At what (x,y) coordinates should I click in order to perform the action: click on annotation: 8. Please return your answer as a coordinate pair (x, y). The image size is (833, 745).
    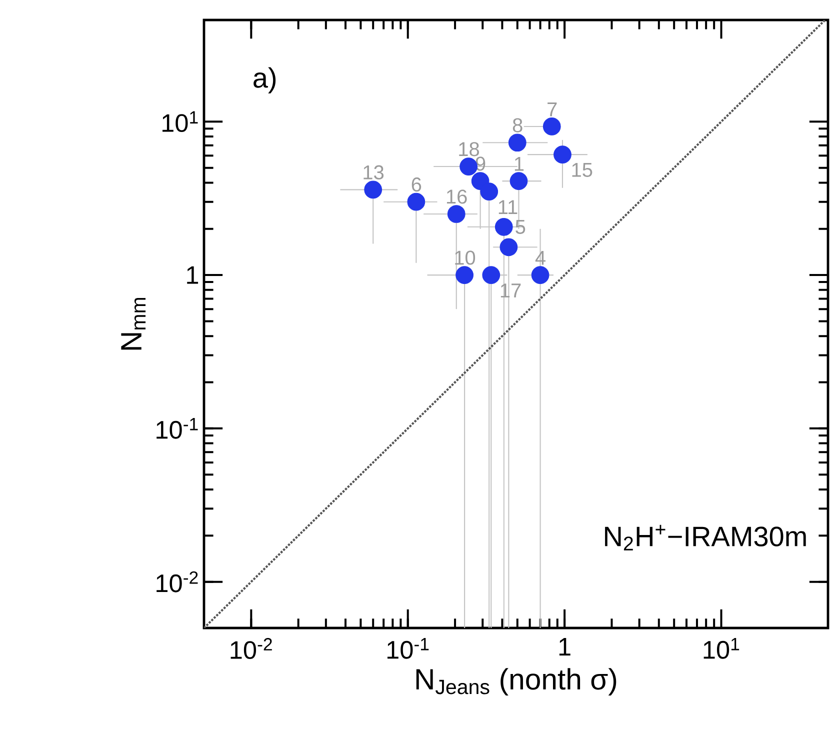
    Looking at the image, I should click on (517, 125).